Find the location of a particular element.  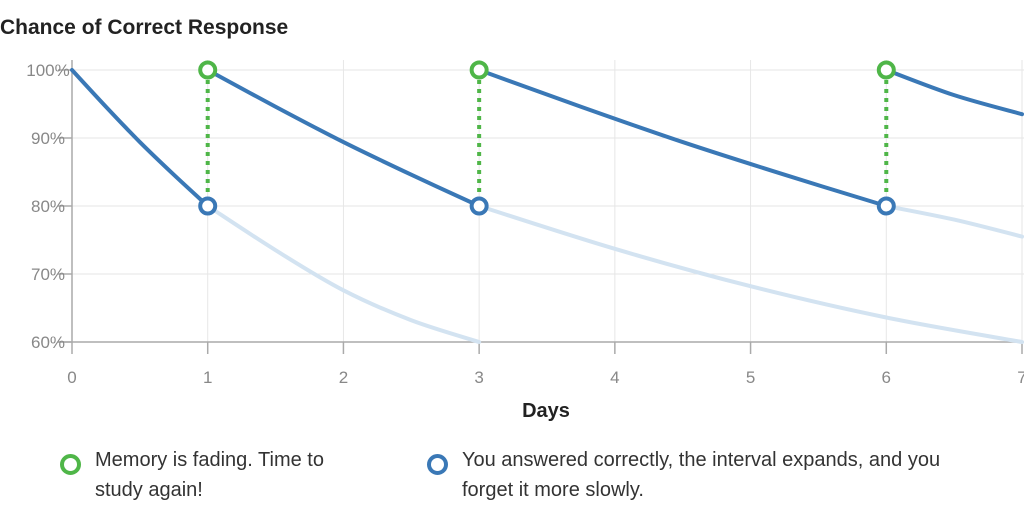

x-tick-label: 4 is located at coordinates (614, 377).